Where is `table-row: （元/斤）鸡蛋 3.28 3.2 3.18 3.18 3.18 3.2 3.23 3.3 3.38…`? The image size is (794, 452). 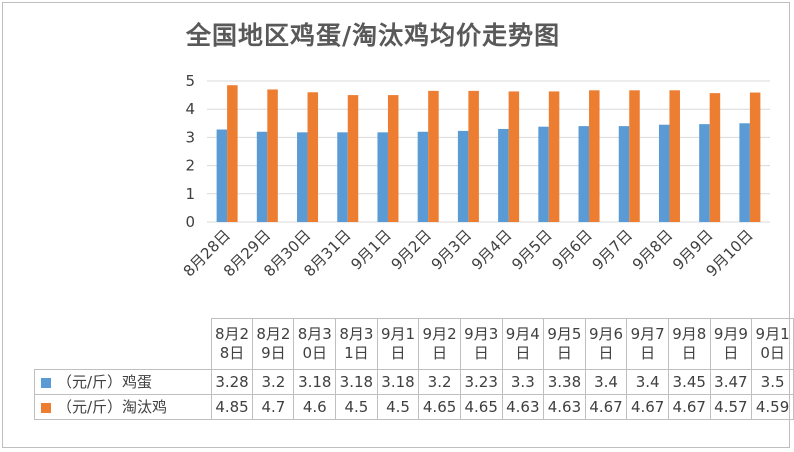 table-row: （元/斤）鸡蛋 3.28 3.2 3.18 3.18 3.18 3.2 3.23 3.3 3.38… is located at coordinates (414, 382).